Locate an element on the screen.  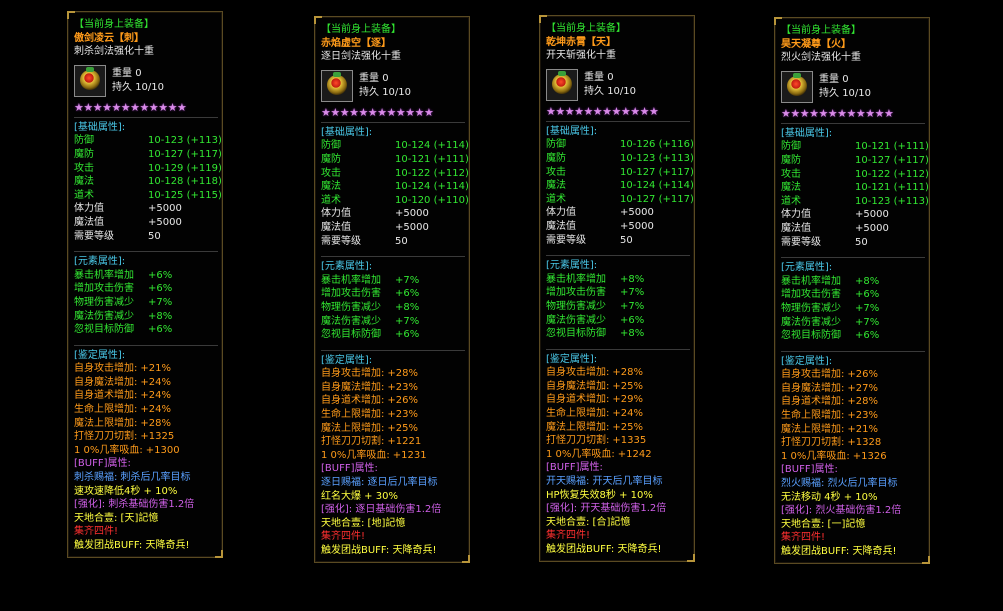
element-attributes-title: [元素属性]: is located at coordinates (807, 268).